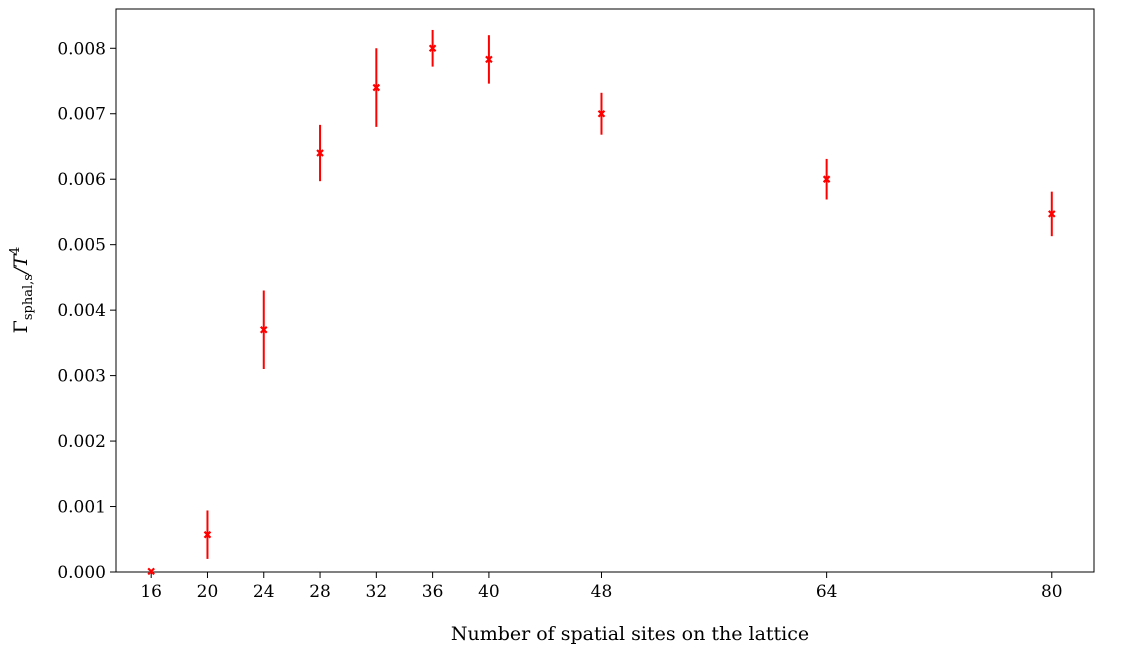  What do you see at coordinates (81, 246) in the screenshot?
I see `y-tick-label: 0.005` at bounding box center [81, 246].